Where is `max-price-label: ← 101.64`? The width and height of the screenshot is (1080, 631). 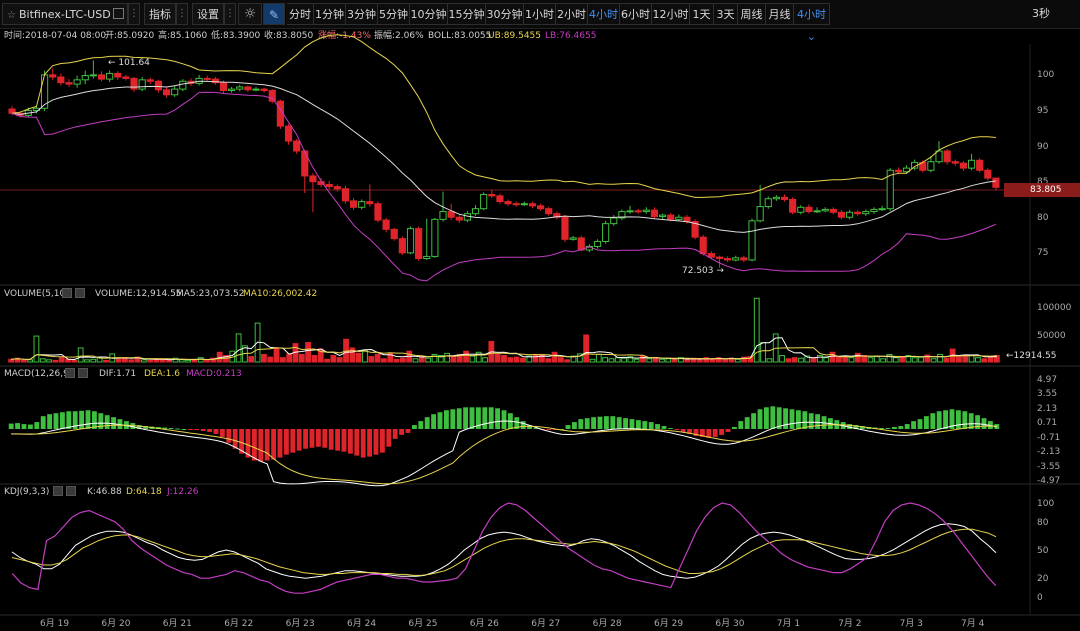 max-price-label: ← 101.64 is located at coordinates (129, 63).